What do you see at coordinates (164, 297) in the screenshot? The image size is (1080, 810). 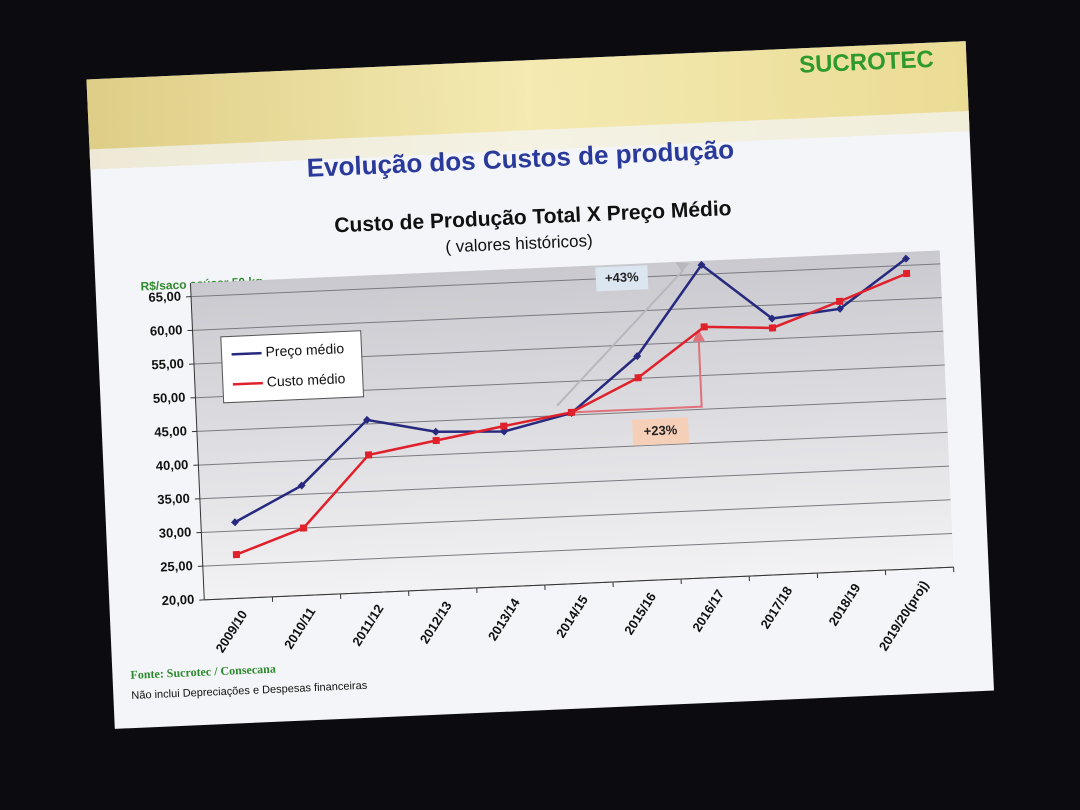 I see `y-tick-label: 65,00` at bounding box center [164, 297].